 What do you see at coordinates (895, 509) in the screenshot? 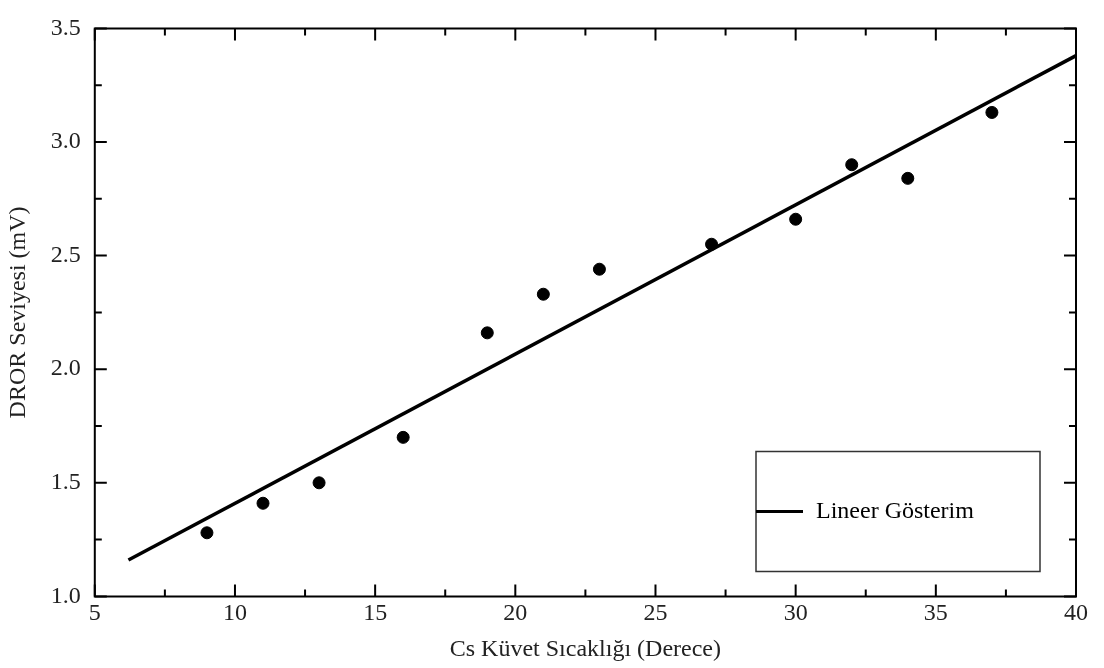
I see `legend-label: Lineer Gösterim` at bounding box center [895, 509].